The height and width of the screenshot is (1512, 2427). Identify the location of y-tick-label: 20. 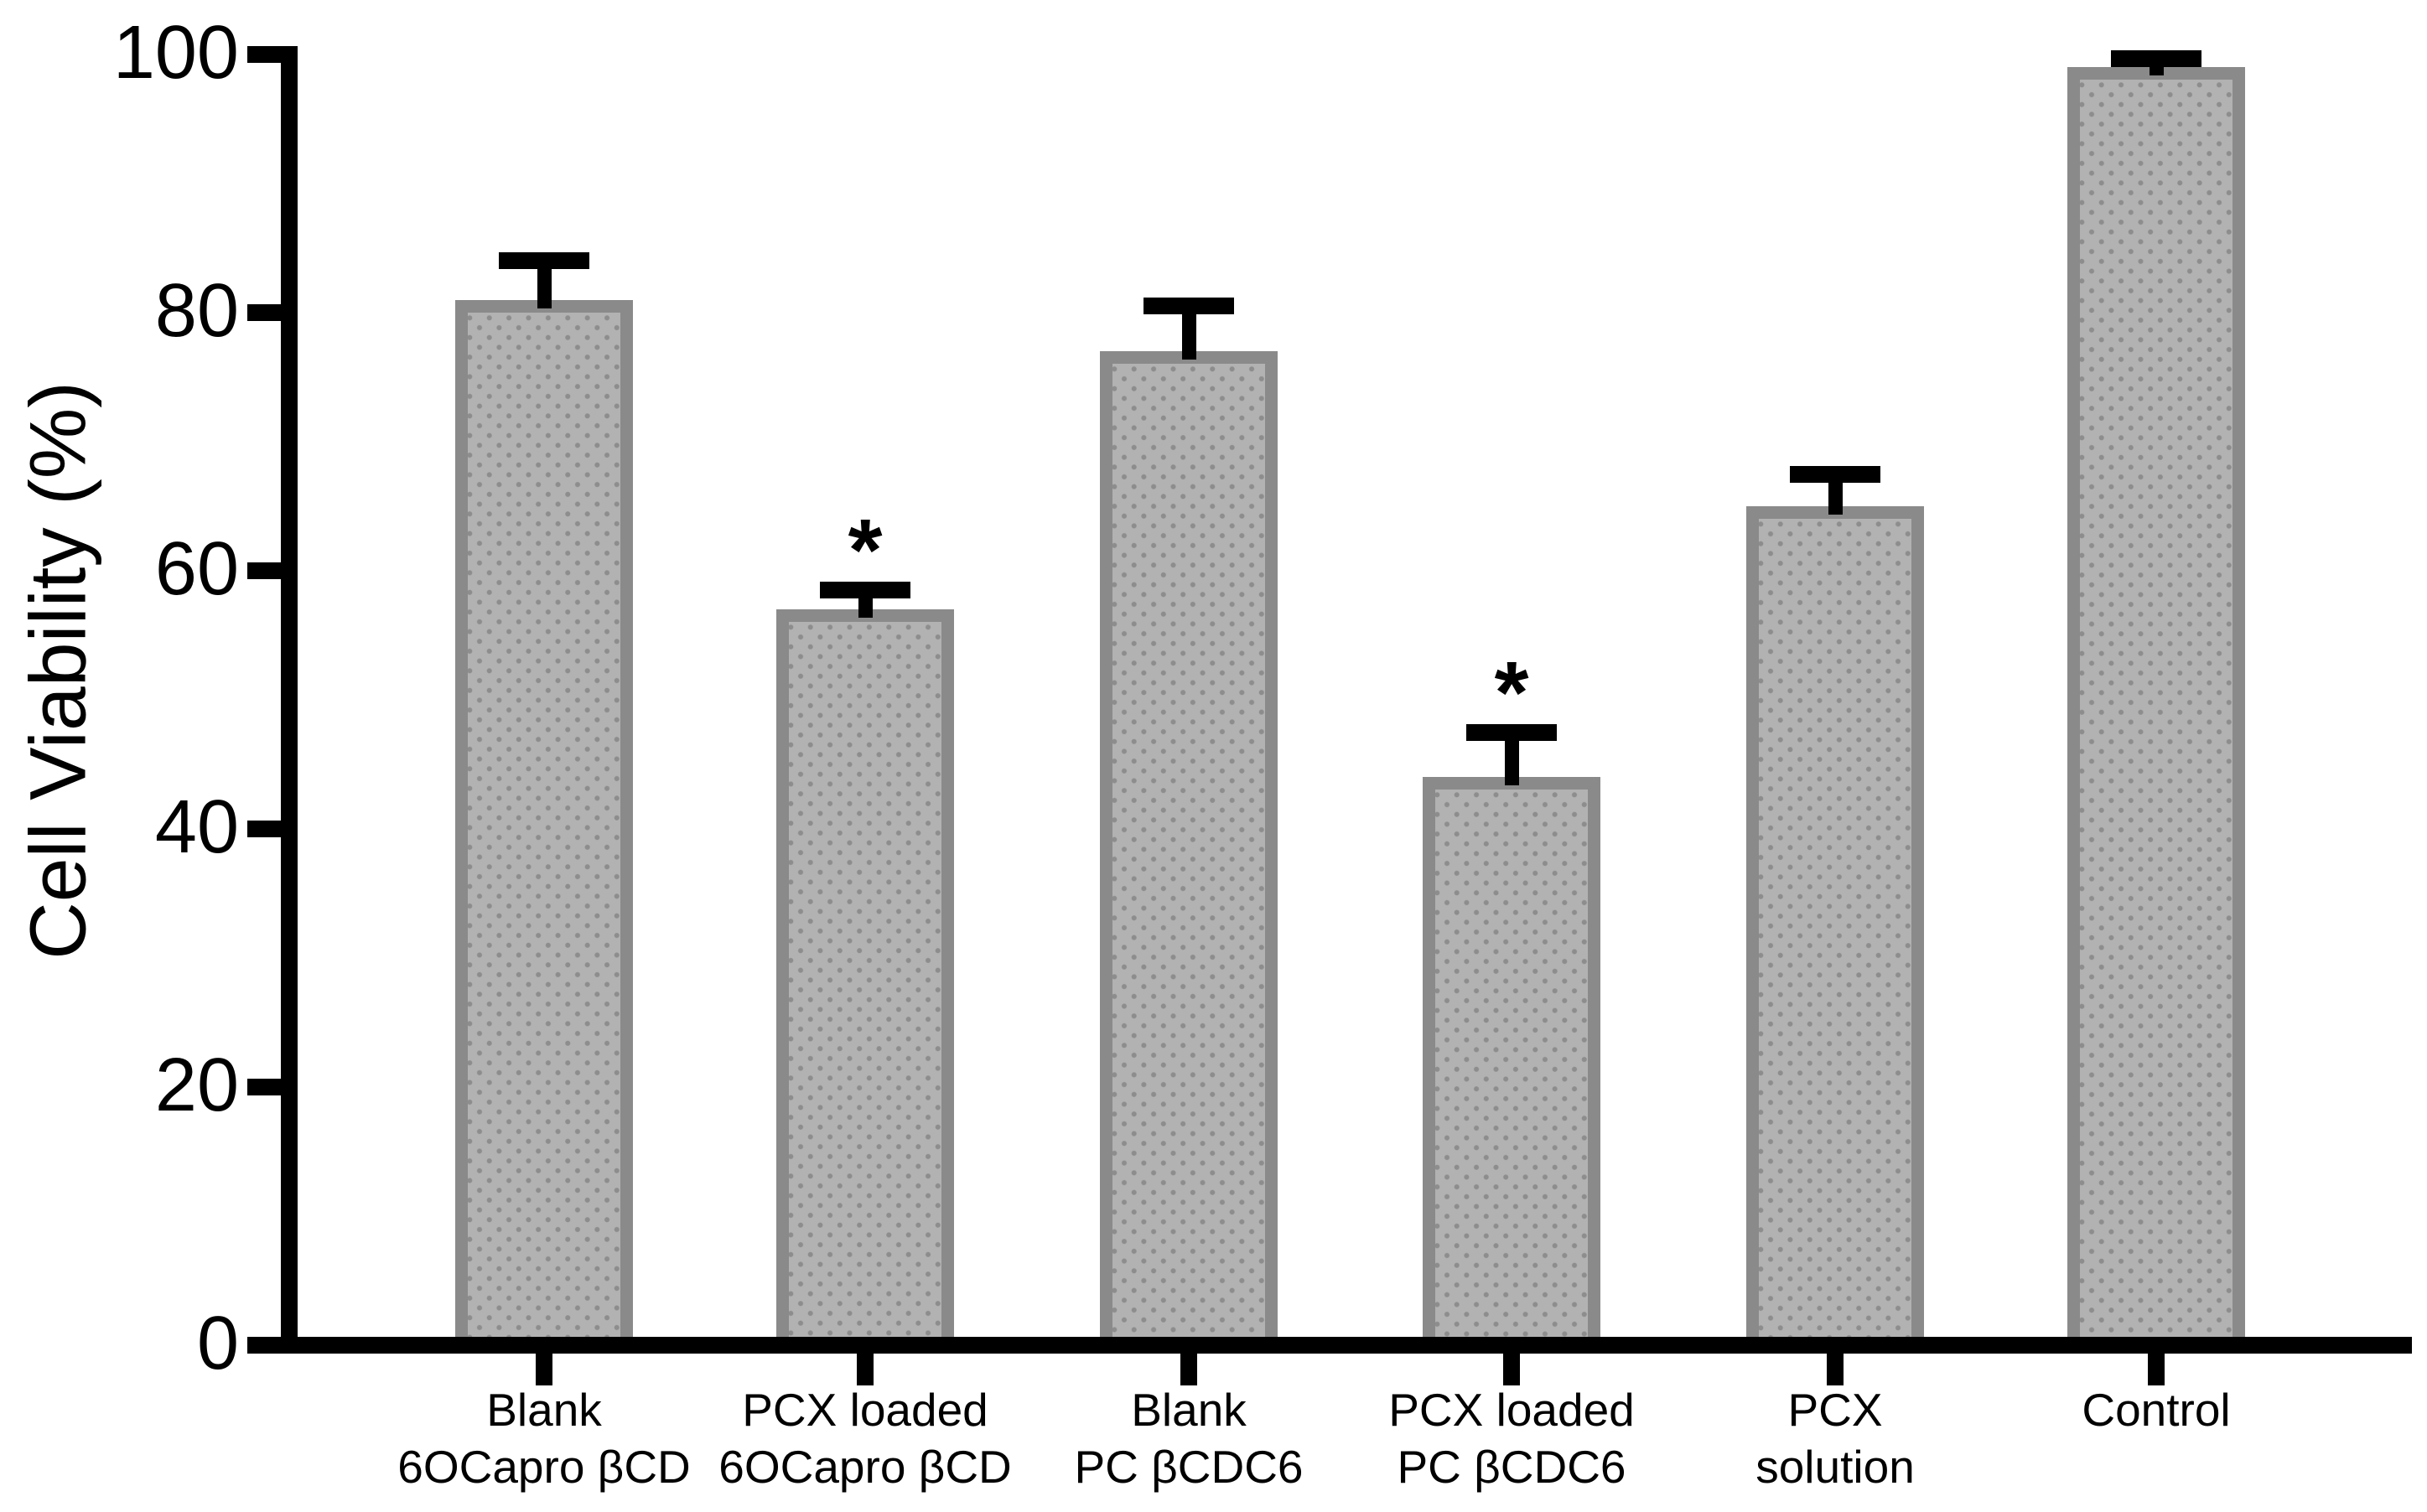
(196, 1085).